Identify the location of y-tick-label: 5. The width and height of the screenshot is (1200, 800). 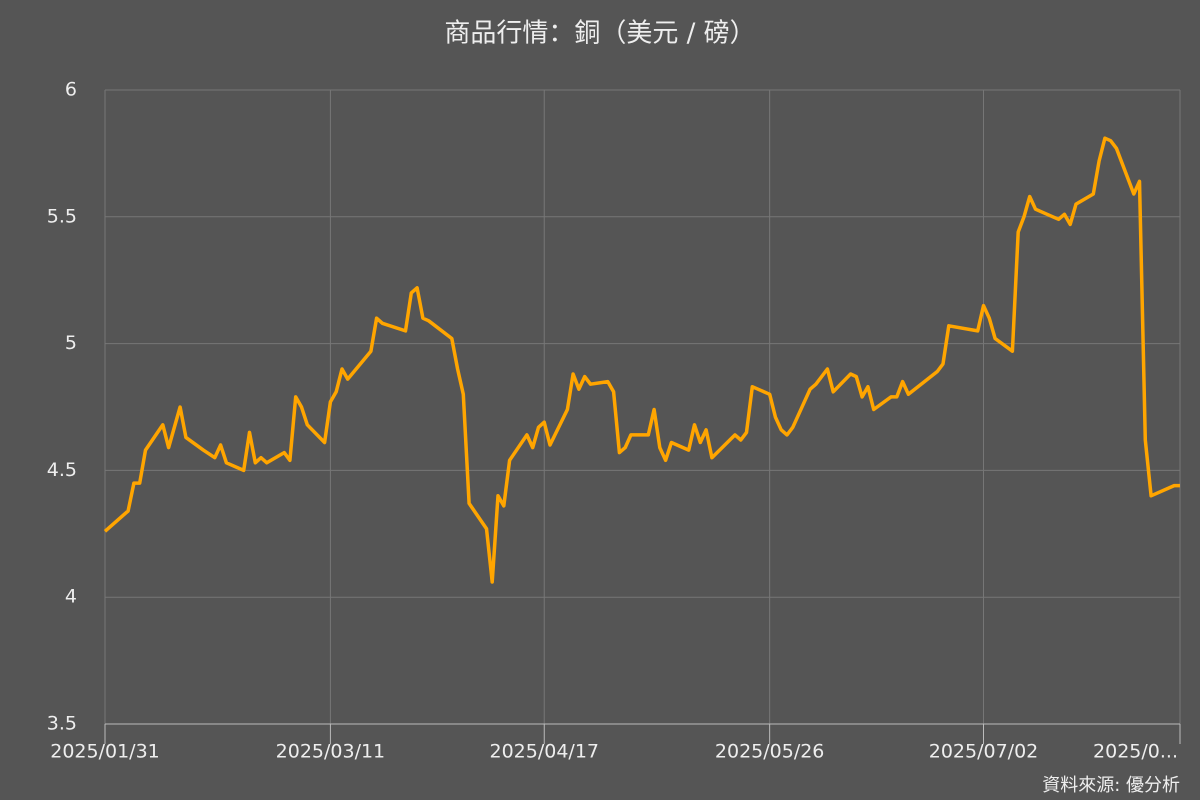
(71, 343).